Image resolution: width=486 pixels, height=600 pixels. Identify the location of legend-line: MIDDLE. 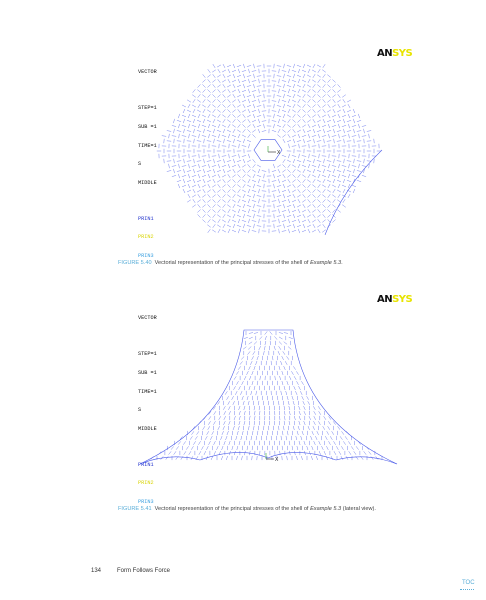
(147, 182).